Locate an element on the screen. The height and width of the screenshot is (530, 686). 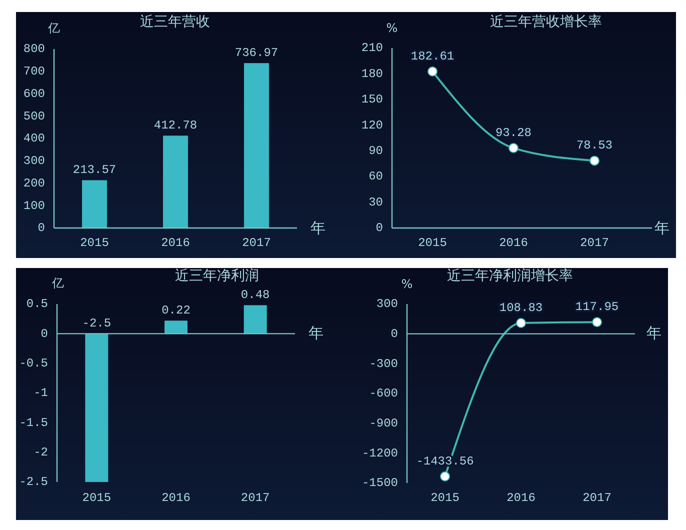
y-tick-label: 60 is located at coordinates (375, 177).